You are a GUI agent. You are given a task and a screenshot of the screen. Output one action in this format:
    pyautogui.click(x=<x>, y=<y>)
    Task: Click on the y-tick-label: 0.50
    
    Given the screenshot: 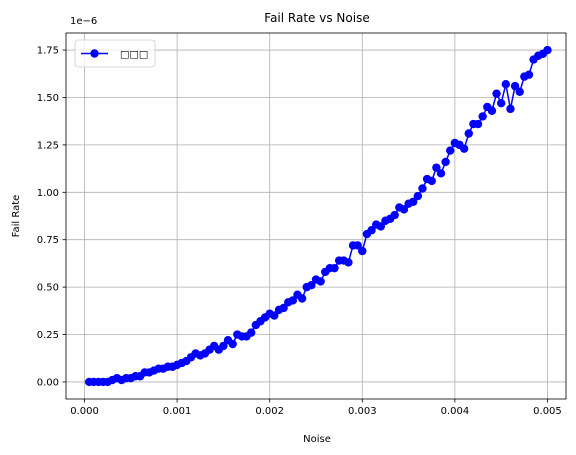 What is the action you would take?
    pyautogui.click(x=48, y=288)
    